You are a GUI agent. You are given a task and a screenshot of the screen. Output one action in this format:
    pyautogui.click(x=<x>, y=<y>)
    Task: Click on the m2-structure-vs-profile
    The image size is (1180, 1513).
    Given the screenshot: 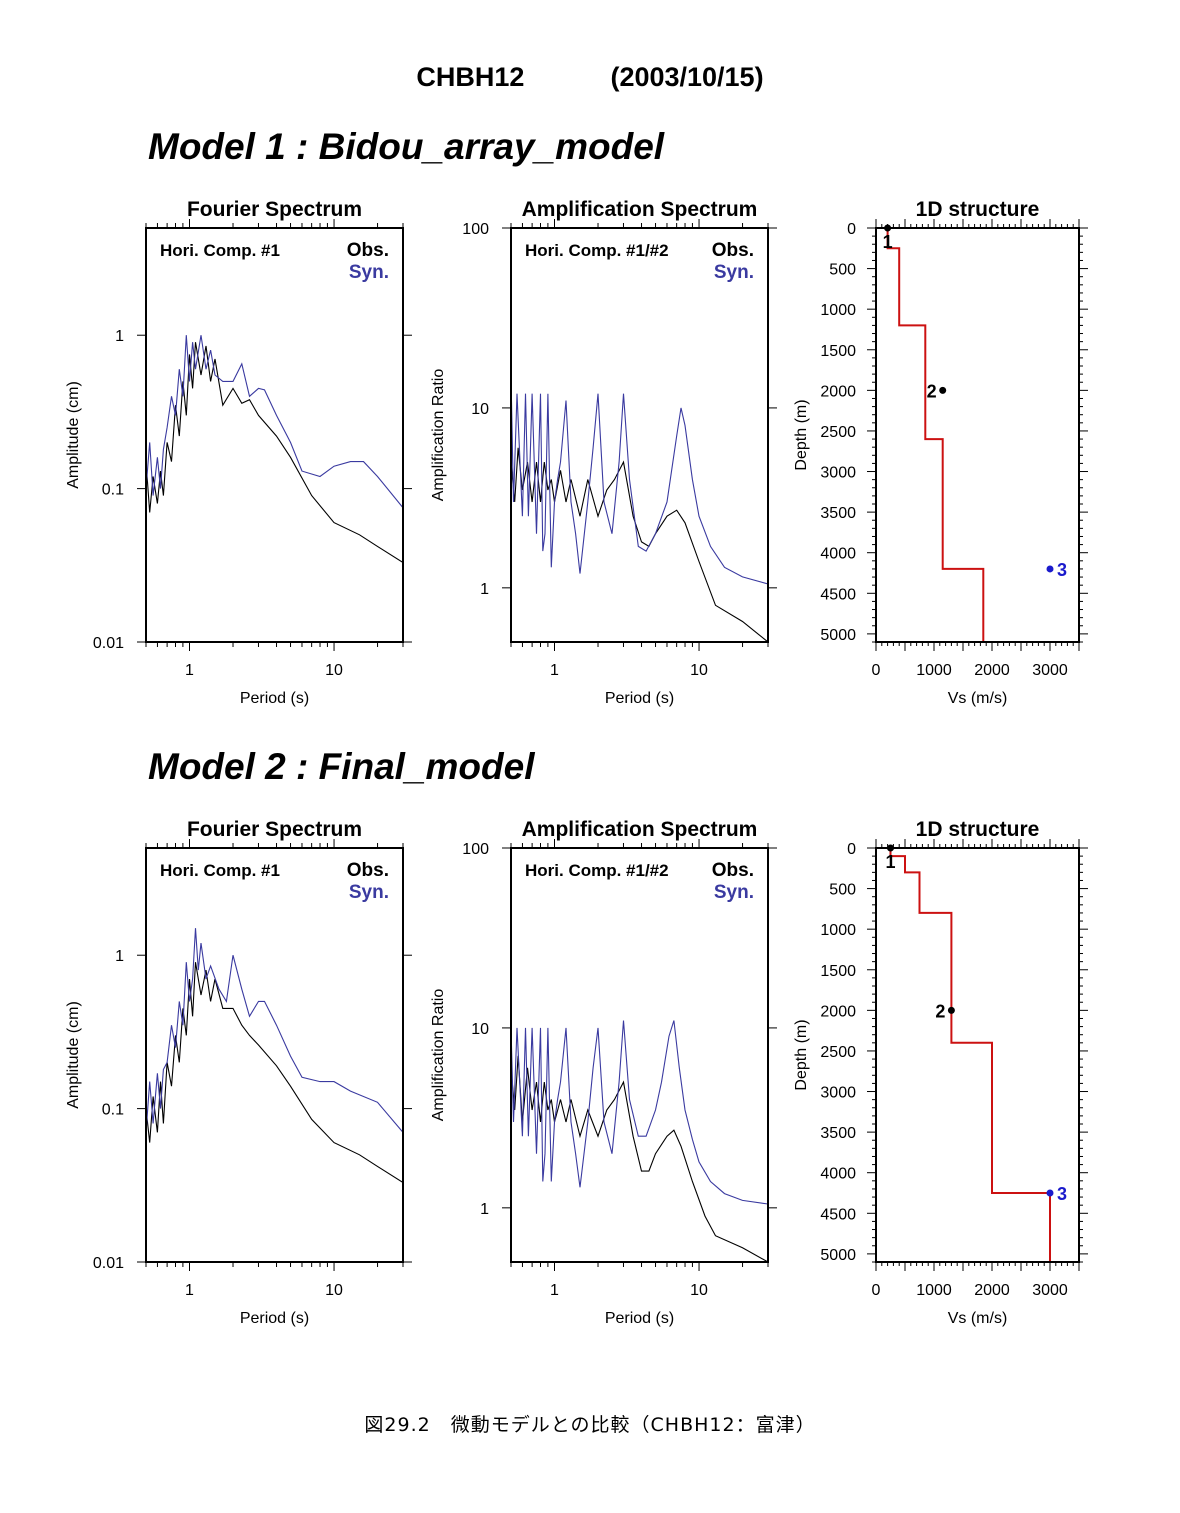 What is the action you would take?
    pyautogui.click(x=970, y=1055)
    